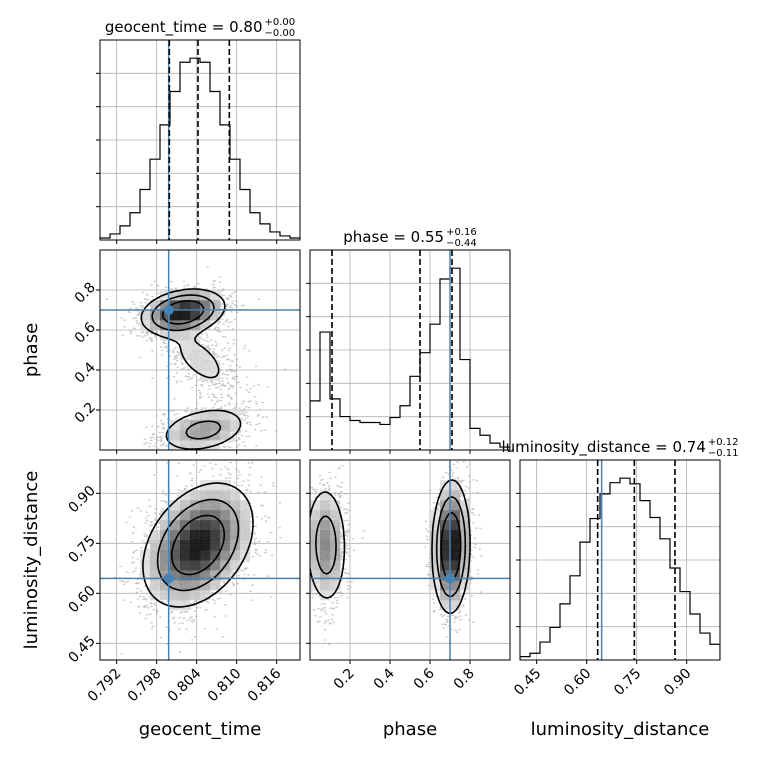 This screenshot has width=760, height=760. Describe the element at coordinates (620, 568) in the screenshot. I see `histogram-luminosity_distance` at that location.